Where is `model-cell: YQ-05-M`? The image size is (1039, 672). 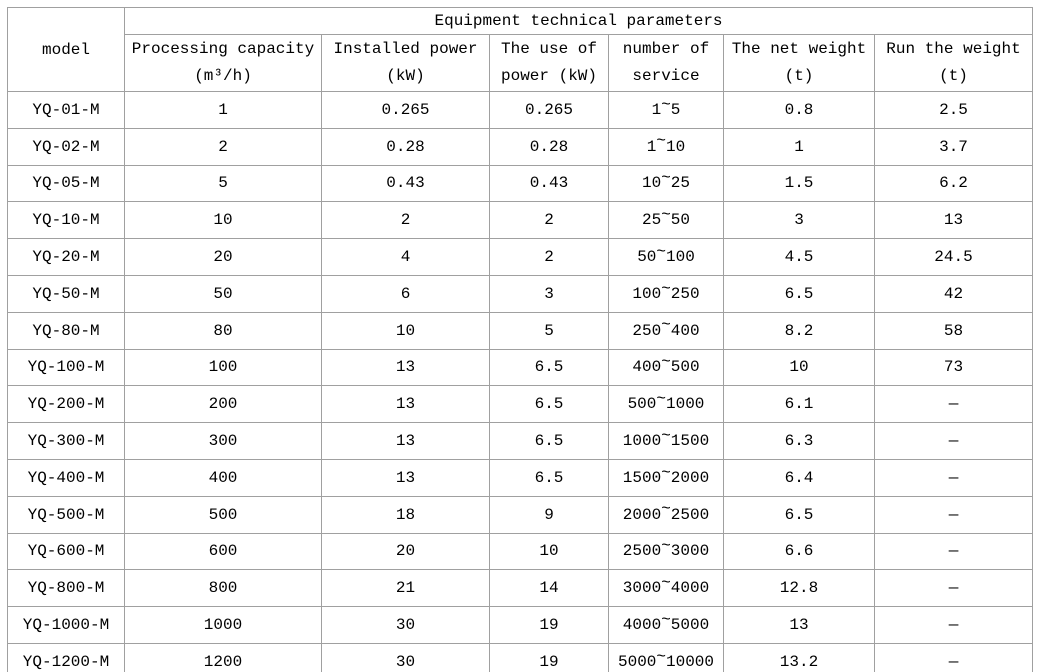 model-cell: YQ-05-M is located at coordinates (66, 183).